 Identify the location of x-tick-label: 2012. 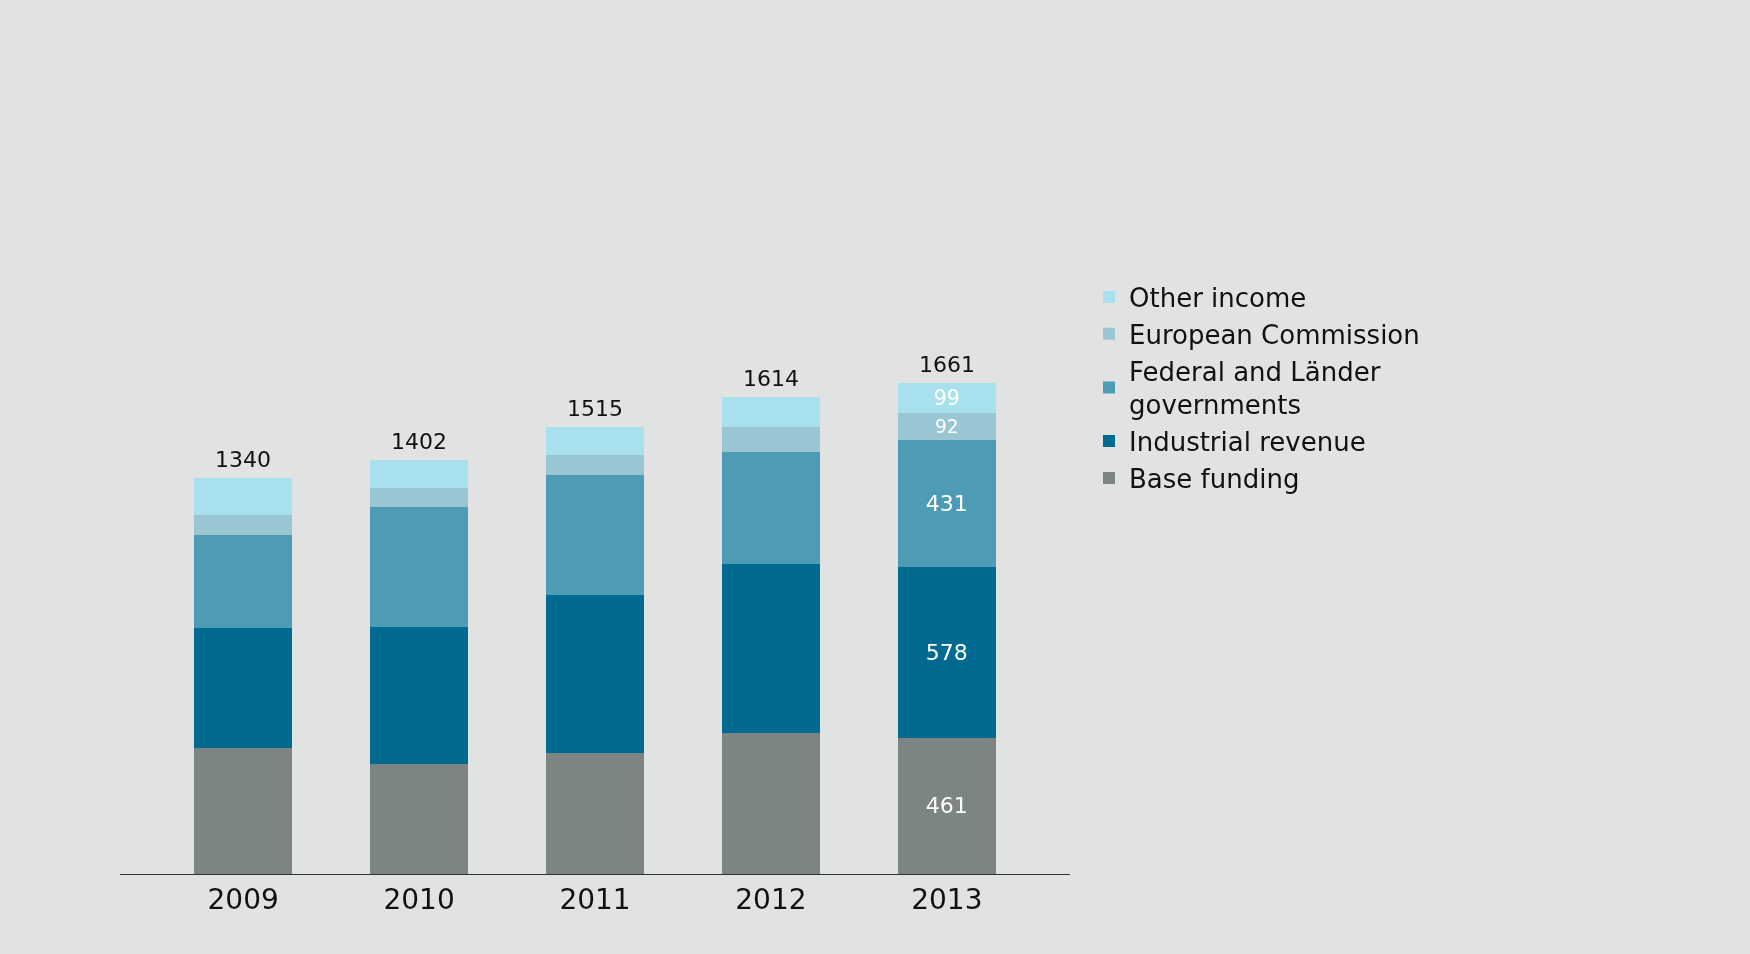
(771, 899).